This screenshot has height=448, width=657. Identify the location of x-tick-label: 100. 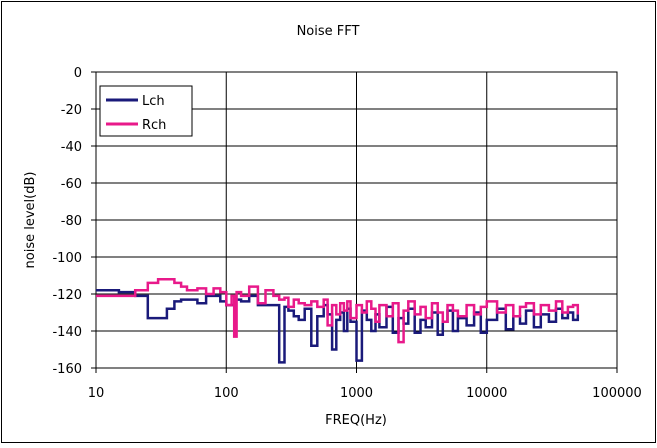
(226, 393).